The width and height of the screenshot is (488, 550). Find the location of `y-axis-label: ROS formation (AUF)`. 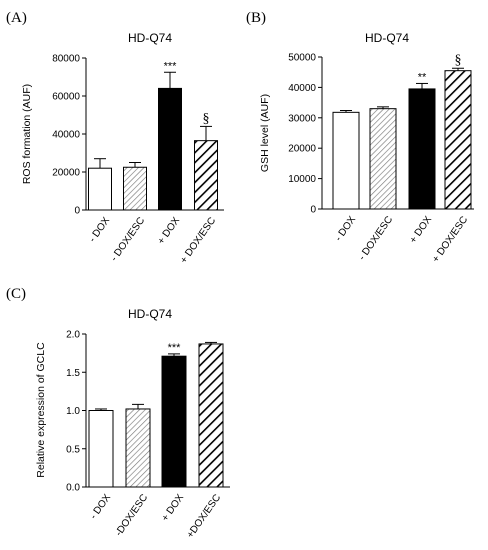

y-axis-label: ROS formation (AUF) is located at coordinates (27, 134).